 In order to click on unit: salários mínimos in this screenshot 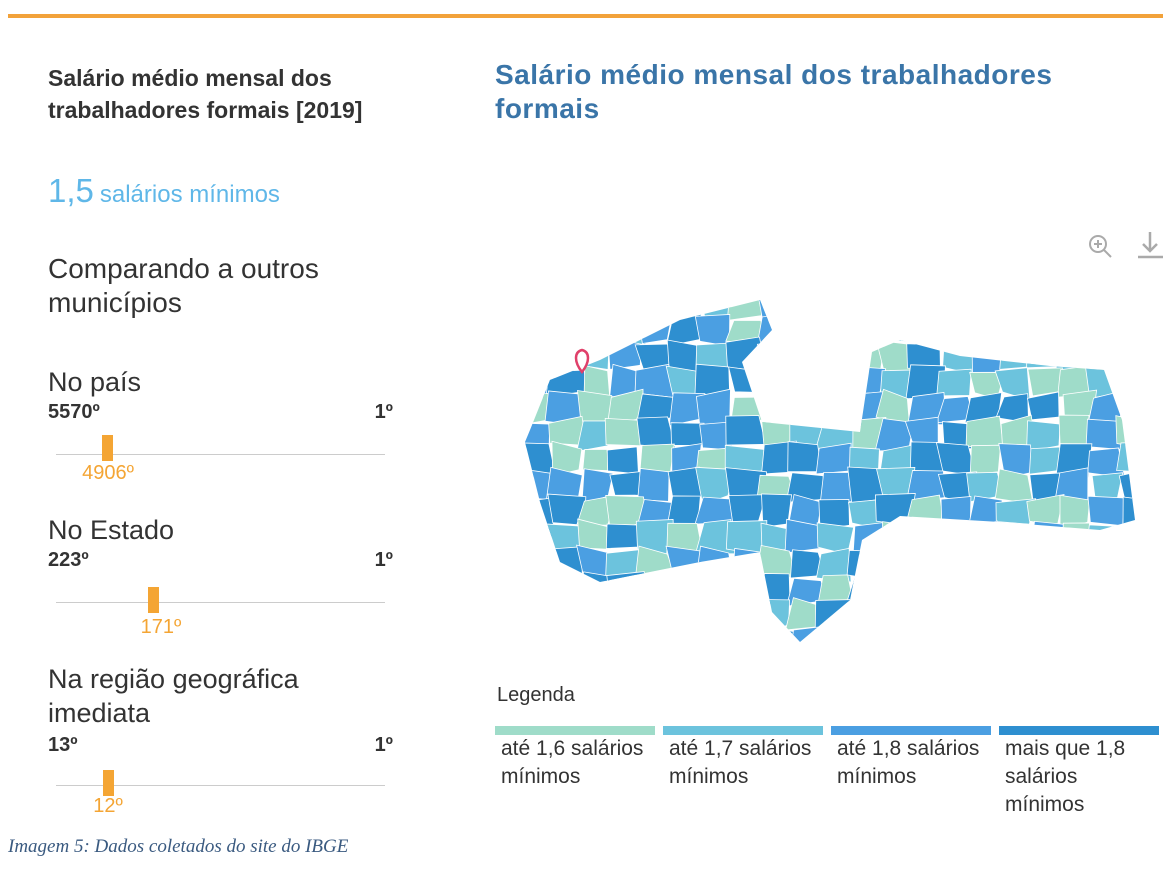, I will do `click(189, 194)`.